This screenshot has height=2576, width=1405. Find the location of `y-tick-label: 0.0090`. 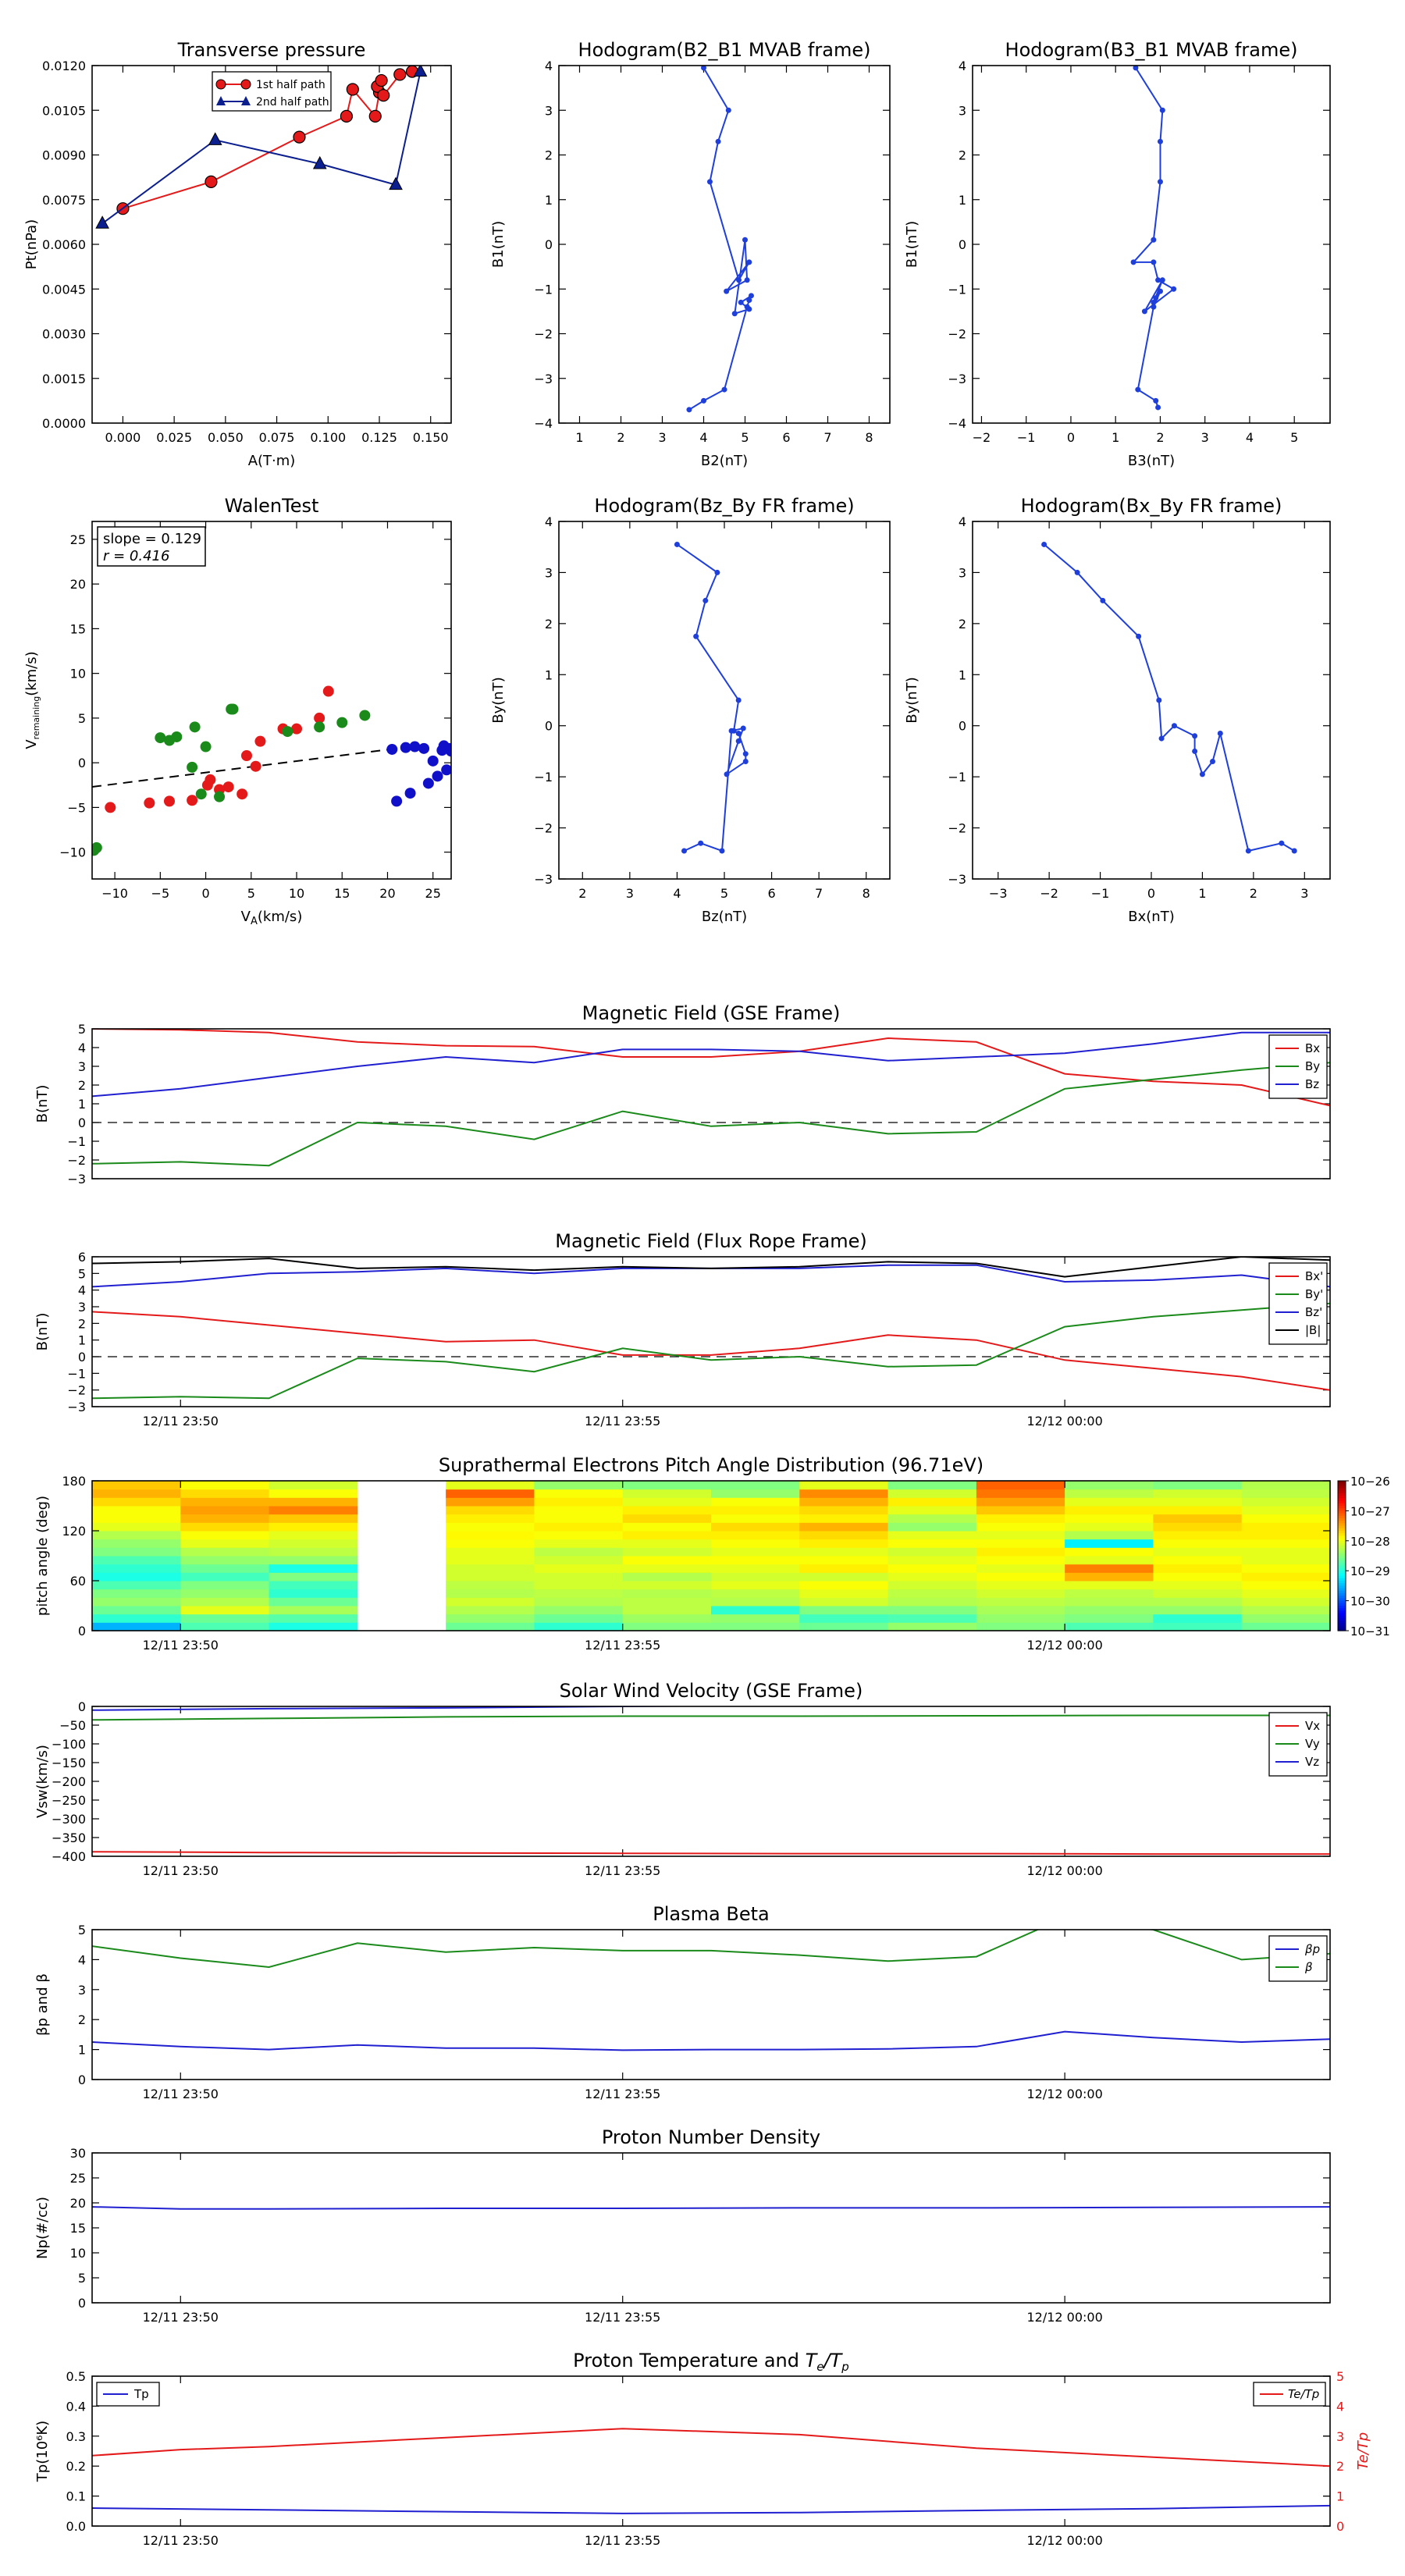

y-tick-label: 0.0090 is located at coordinates (64, 155).